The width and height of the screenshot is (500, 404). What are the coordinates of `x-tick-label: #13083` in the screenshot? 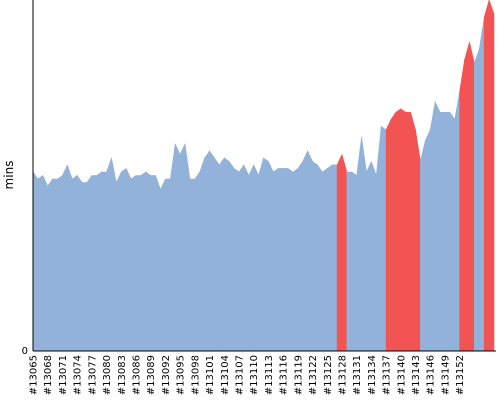 It's located at (122, 375).